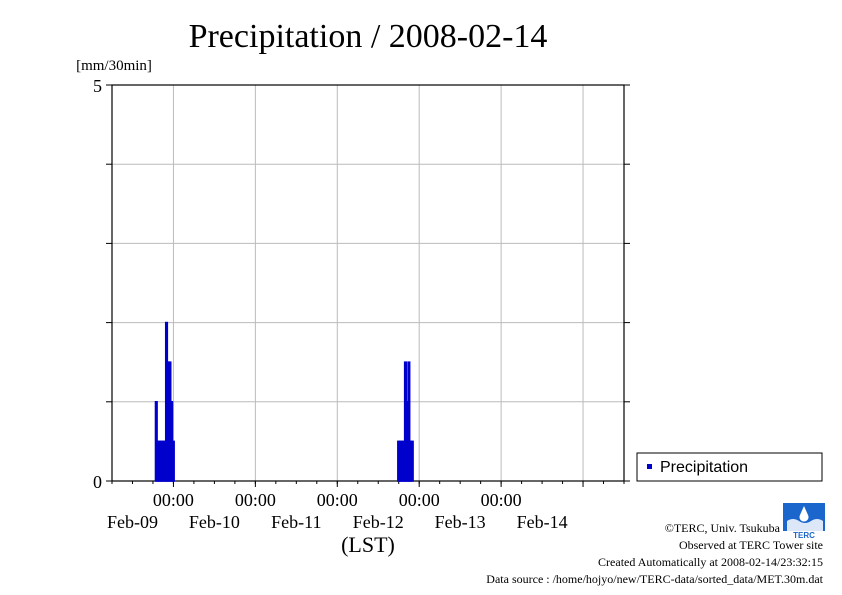 The image size is (842, 595). What do you see at coordinates (114, 66) in the screenshot?
I see `y-axis-unit-label: [mm/30min]` at bounding box center [114, 66].